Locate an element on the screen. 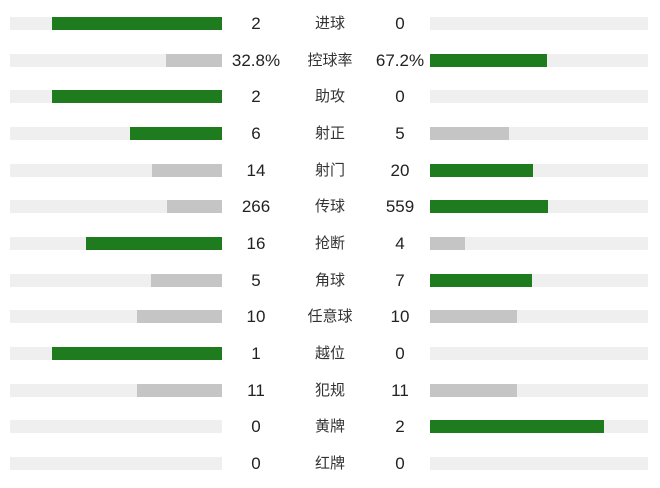 The height and width of the screenshot is (488, 660). stat-label: 抢断 is located at coordinates (329, 243).